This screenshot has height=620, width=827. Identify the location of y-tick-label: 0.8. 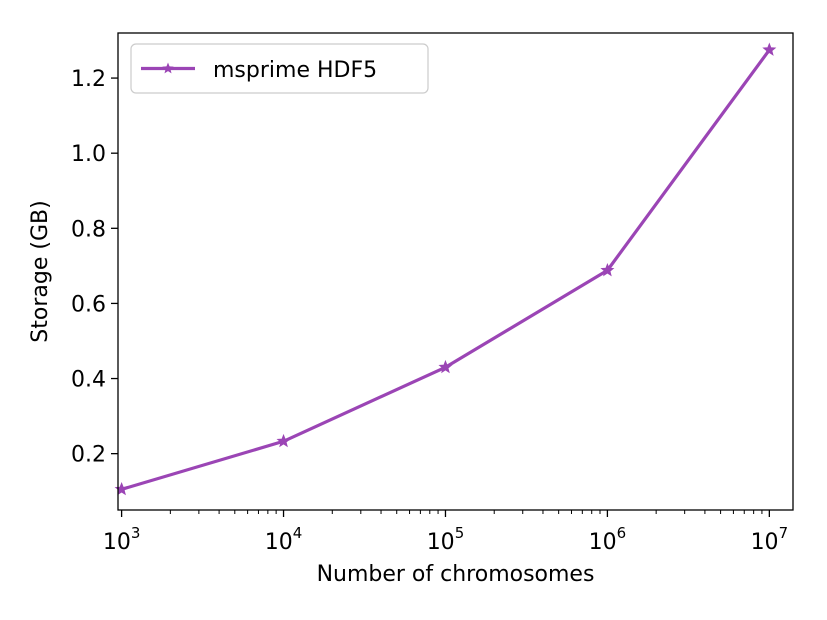
(88, 229).